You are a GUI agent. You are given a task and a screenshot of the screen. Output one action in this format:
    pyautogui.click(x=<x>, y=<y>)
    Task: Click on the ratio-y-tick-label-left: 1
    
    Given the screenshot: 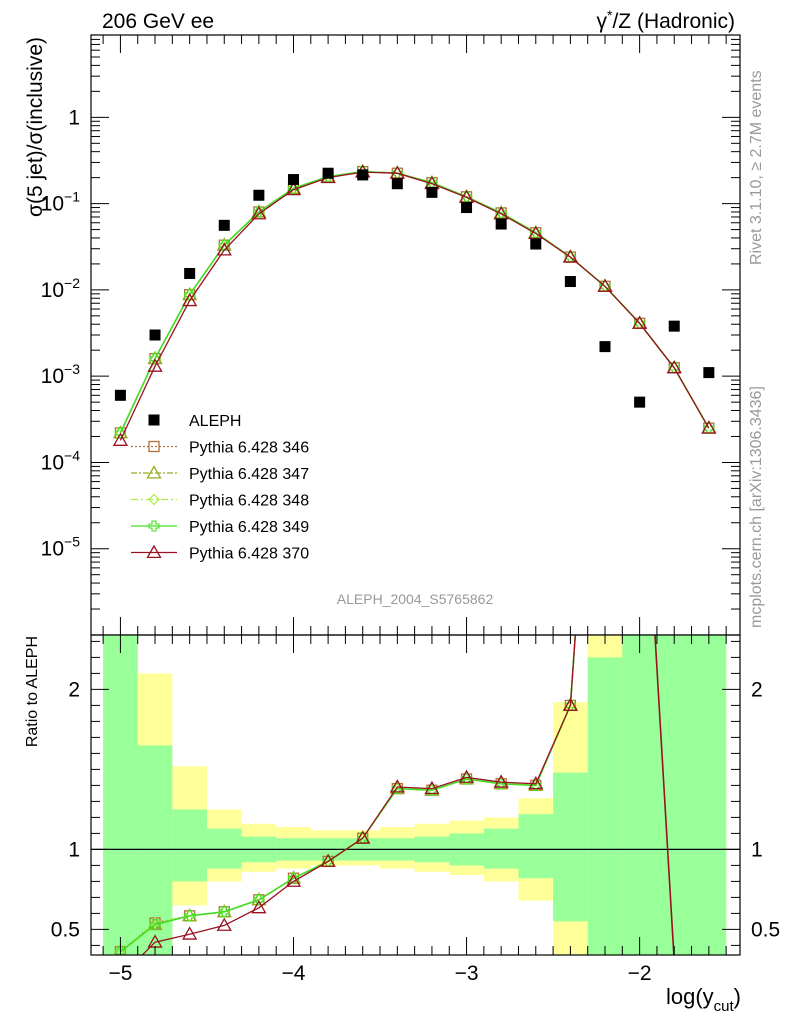 What is the action you would take?
    pyautogui.click(x=74, y=849)
    